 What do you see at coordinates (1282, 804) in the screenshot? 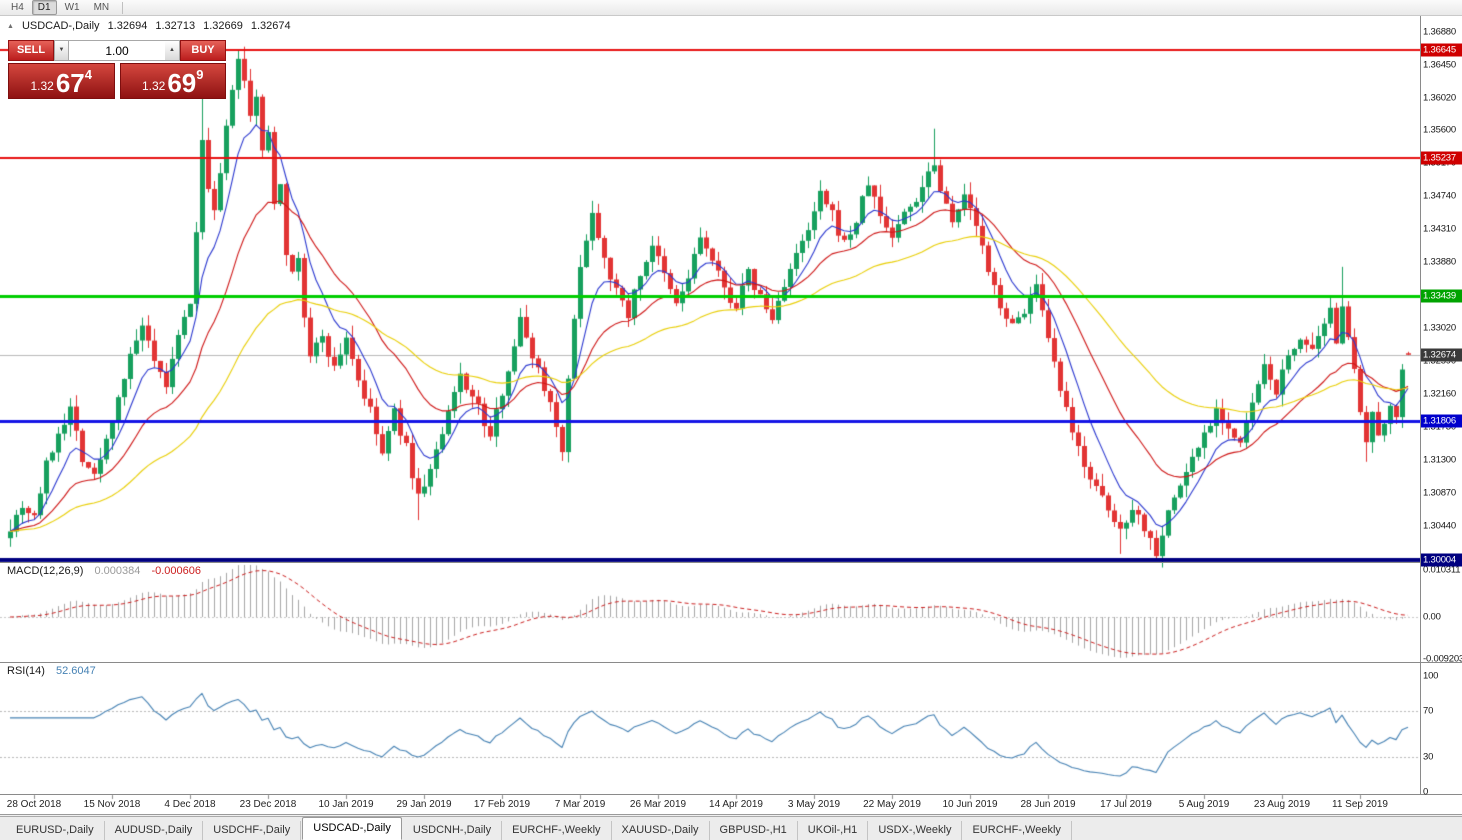
I see `date-axis-label: 23 Aug 2019` at bounding box center [1282, 804].